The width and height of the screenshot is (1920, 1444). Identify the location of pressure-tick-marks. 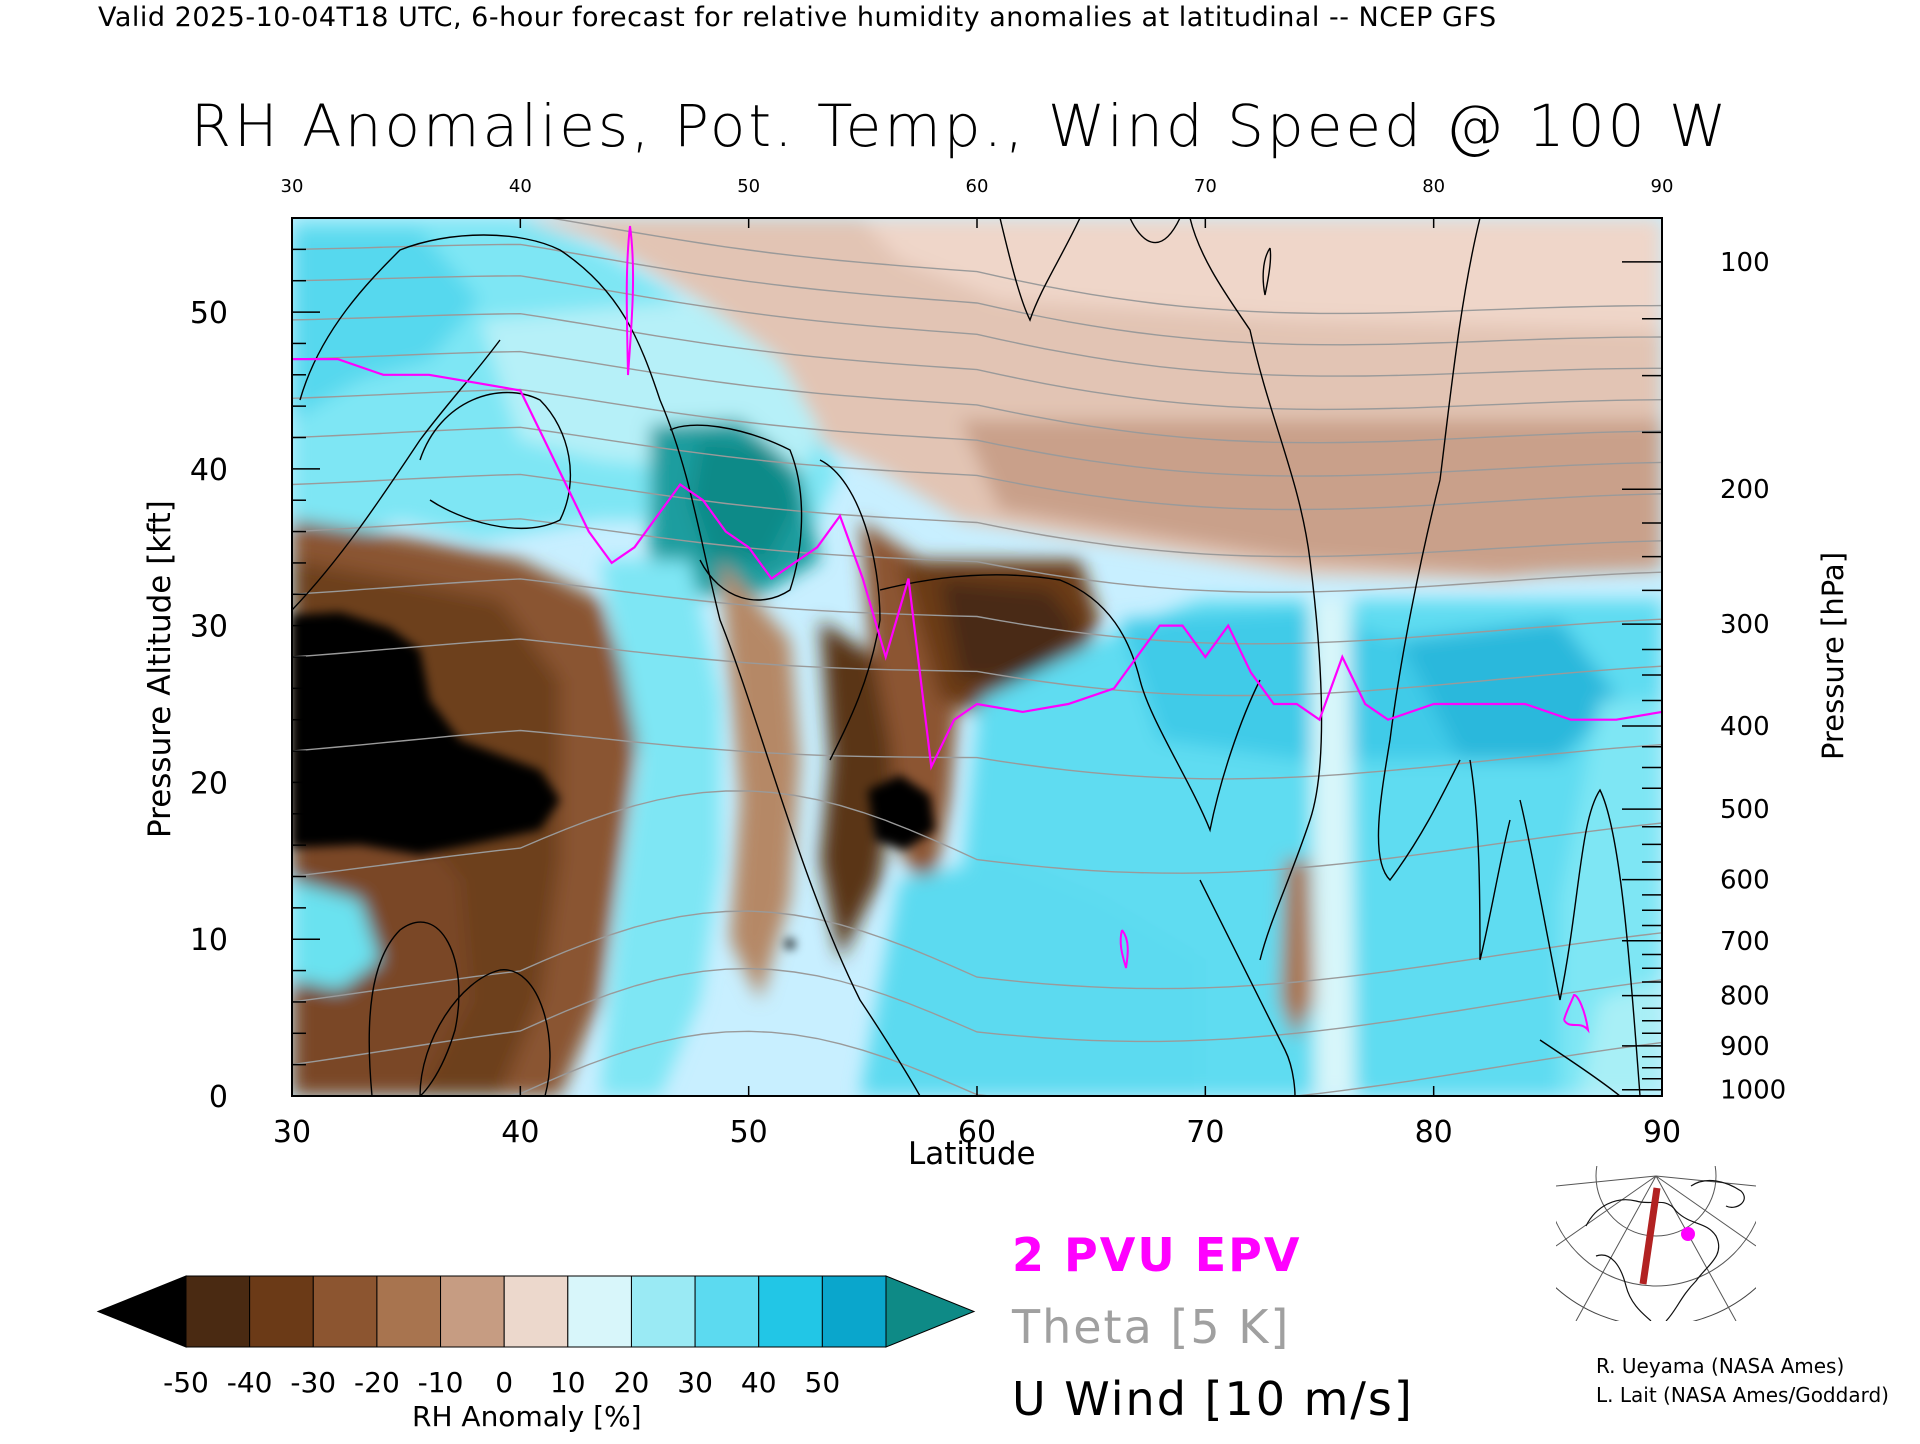
(1642, 676).